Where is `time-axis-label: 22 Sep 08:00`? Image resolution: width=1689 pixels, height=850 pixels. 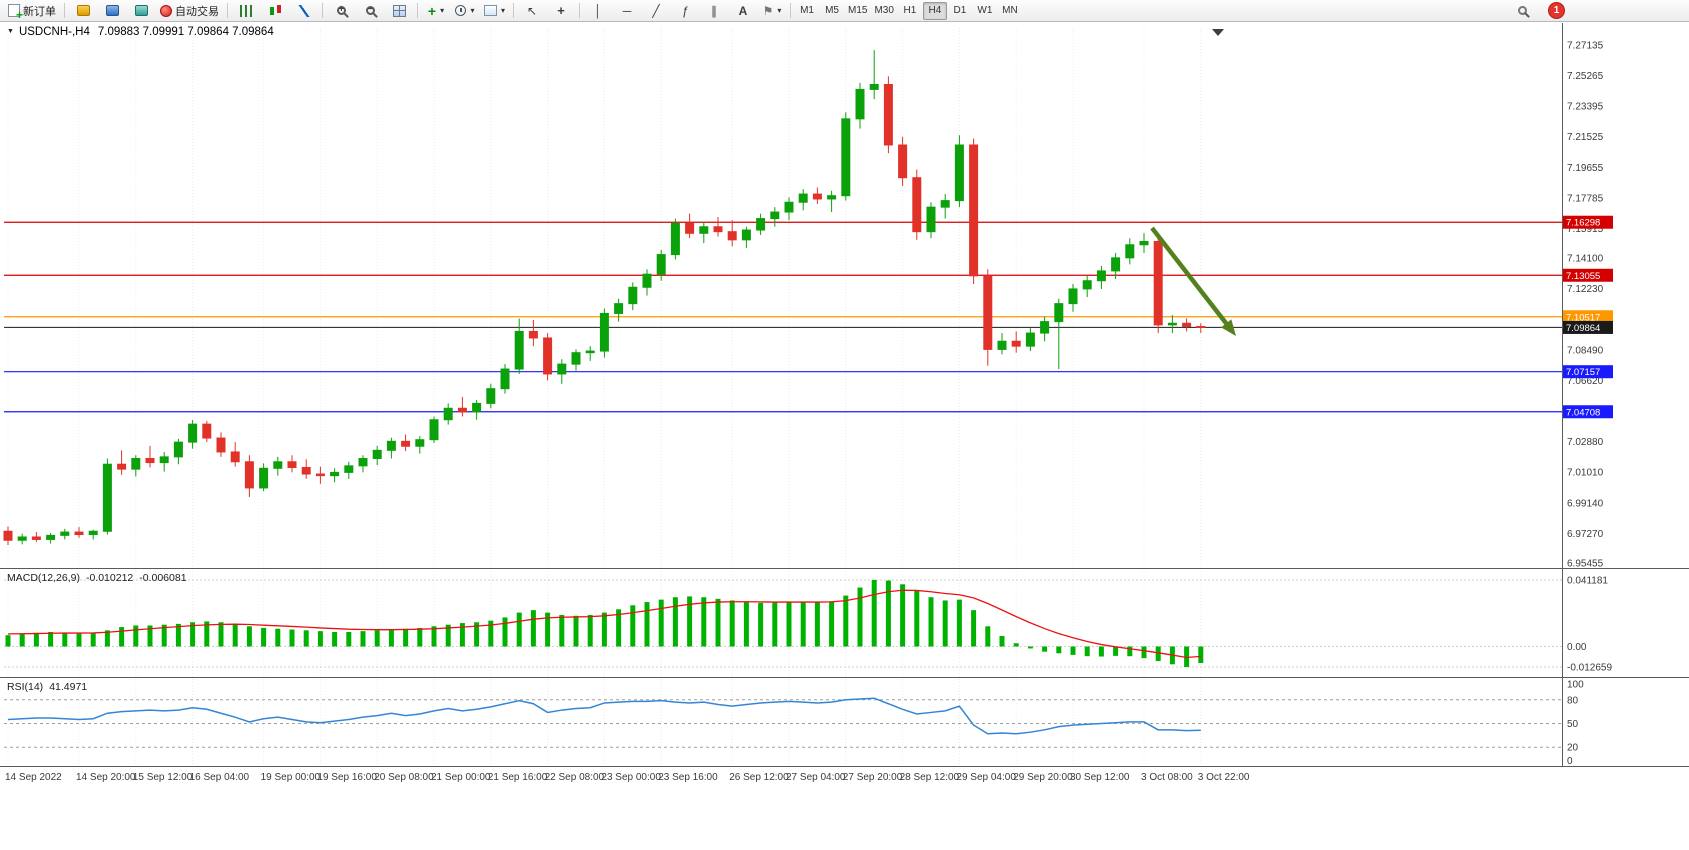
time-axis-label: 22 Sep 08:00 is located at coordinates (575, 777).